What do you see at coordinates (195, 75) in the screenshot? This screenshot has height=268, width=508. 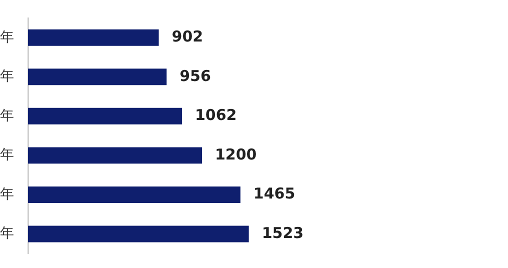 I see `data-label: 956` at bounding box center [195, 75].